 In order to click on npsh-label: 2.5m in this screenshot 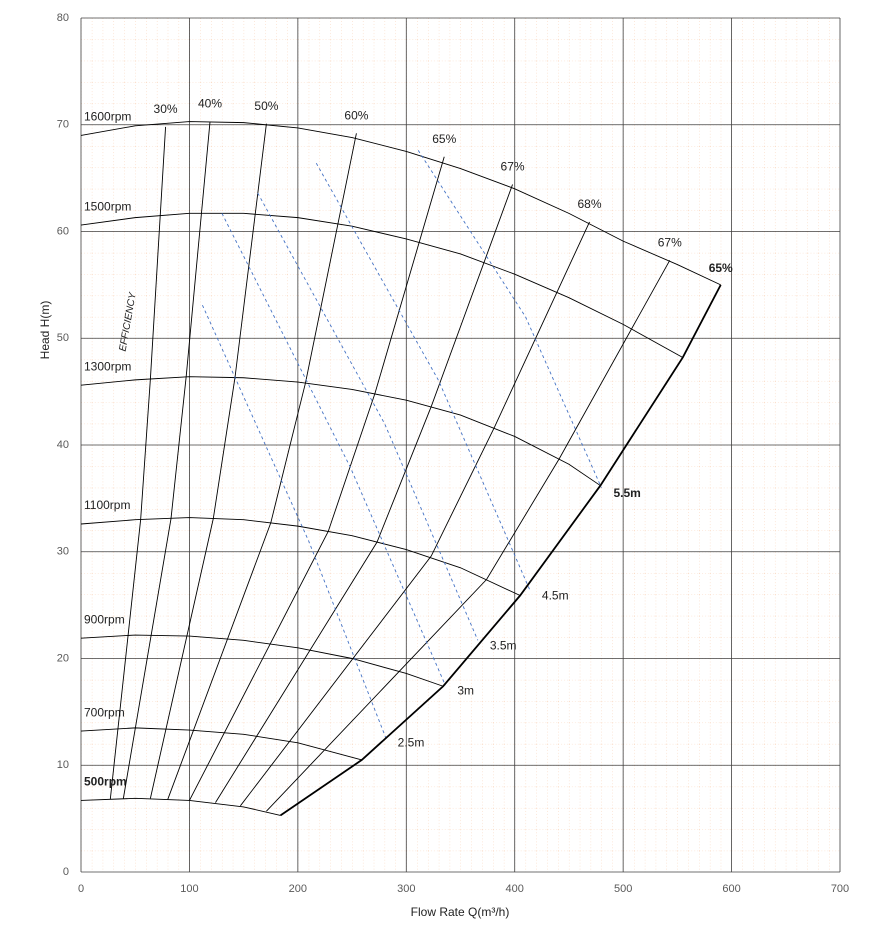, I will do `click(411, 743)`.